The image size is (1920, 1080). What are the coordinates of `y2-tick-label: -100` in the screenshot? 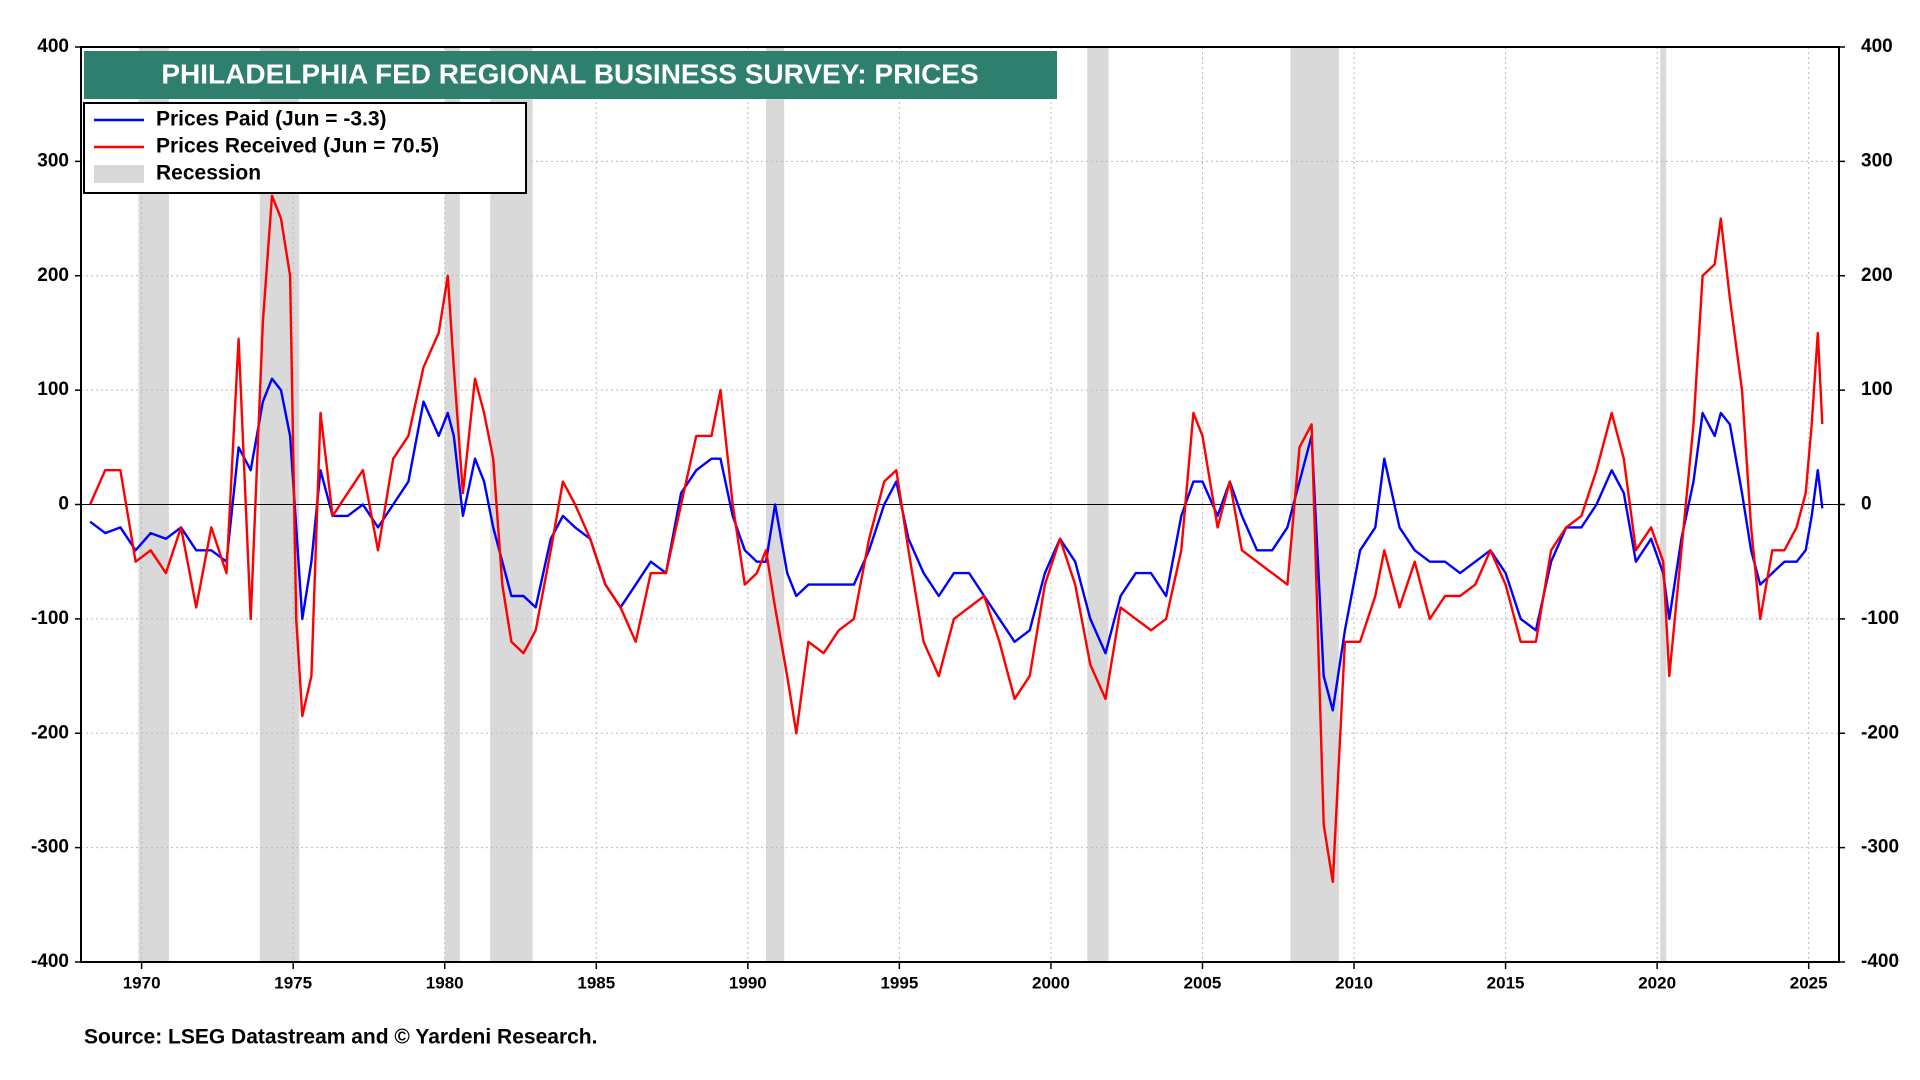 It's located at (1880, 618).